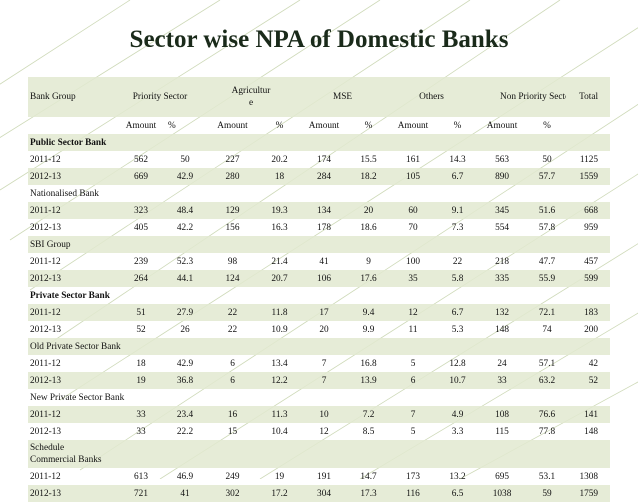 The width and height of the screenshot is (638, 502). What do you see at coordinates (589, 476) in the screenshot?
I see `total-cell: 1308` at bounding box center [589, 476].